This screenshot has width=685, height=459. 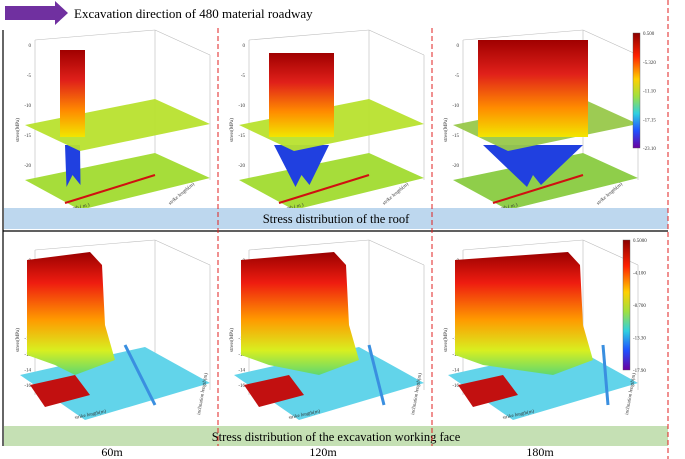 I want to click on upper-plane, so click(x=117, y=125).